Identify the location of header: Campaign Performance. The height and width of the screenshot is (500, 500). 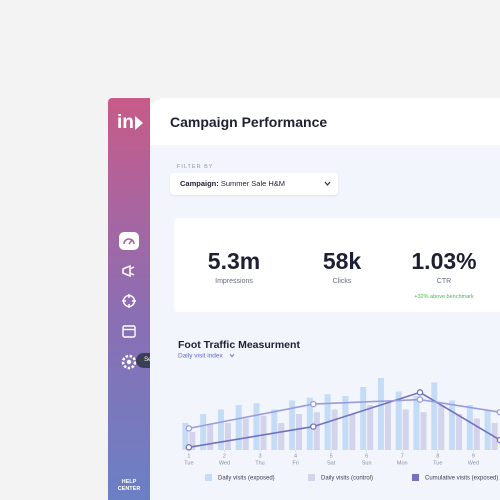
(325, 121).